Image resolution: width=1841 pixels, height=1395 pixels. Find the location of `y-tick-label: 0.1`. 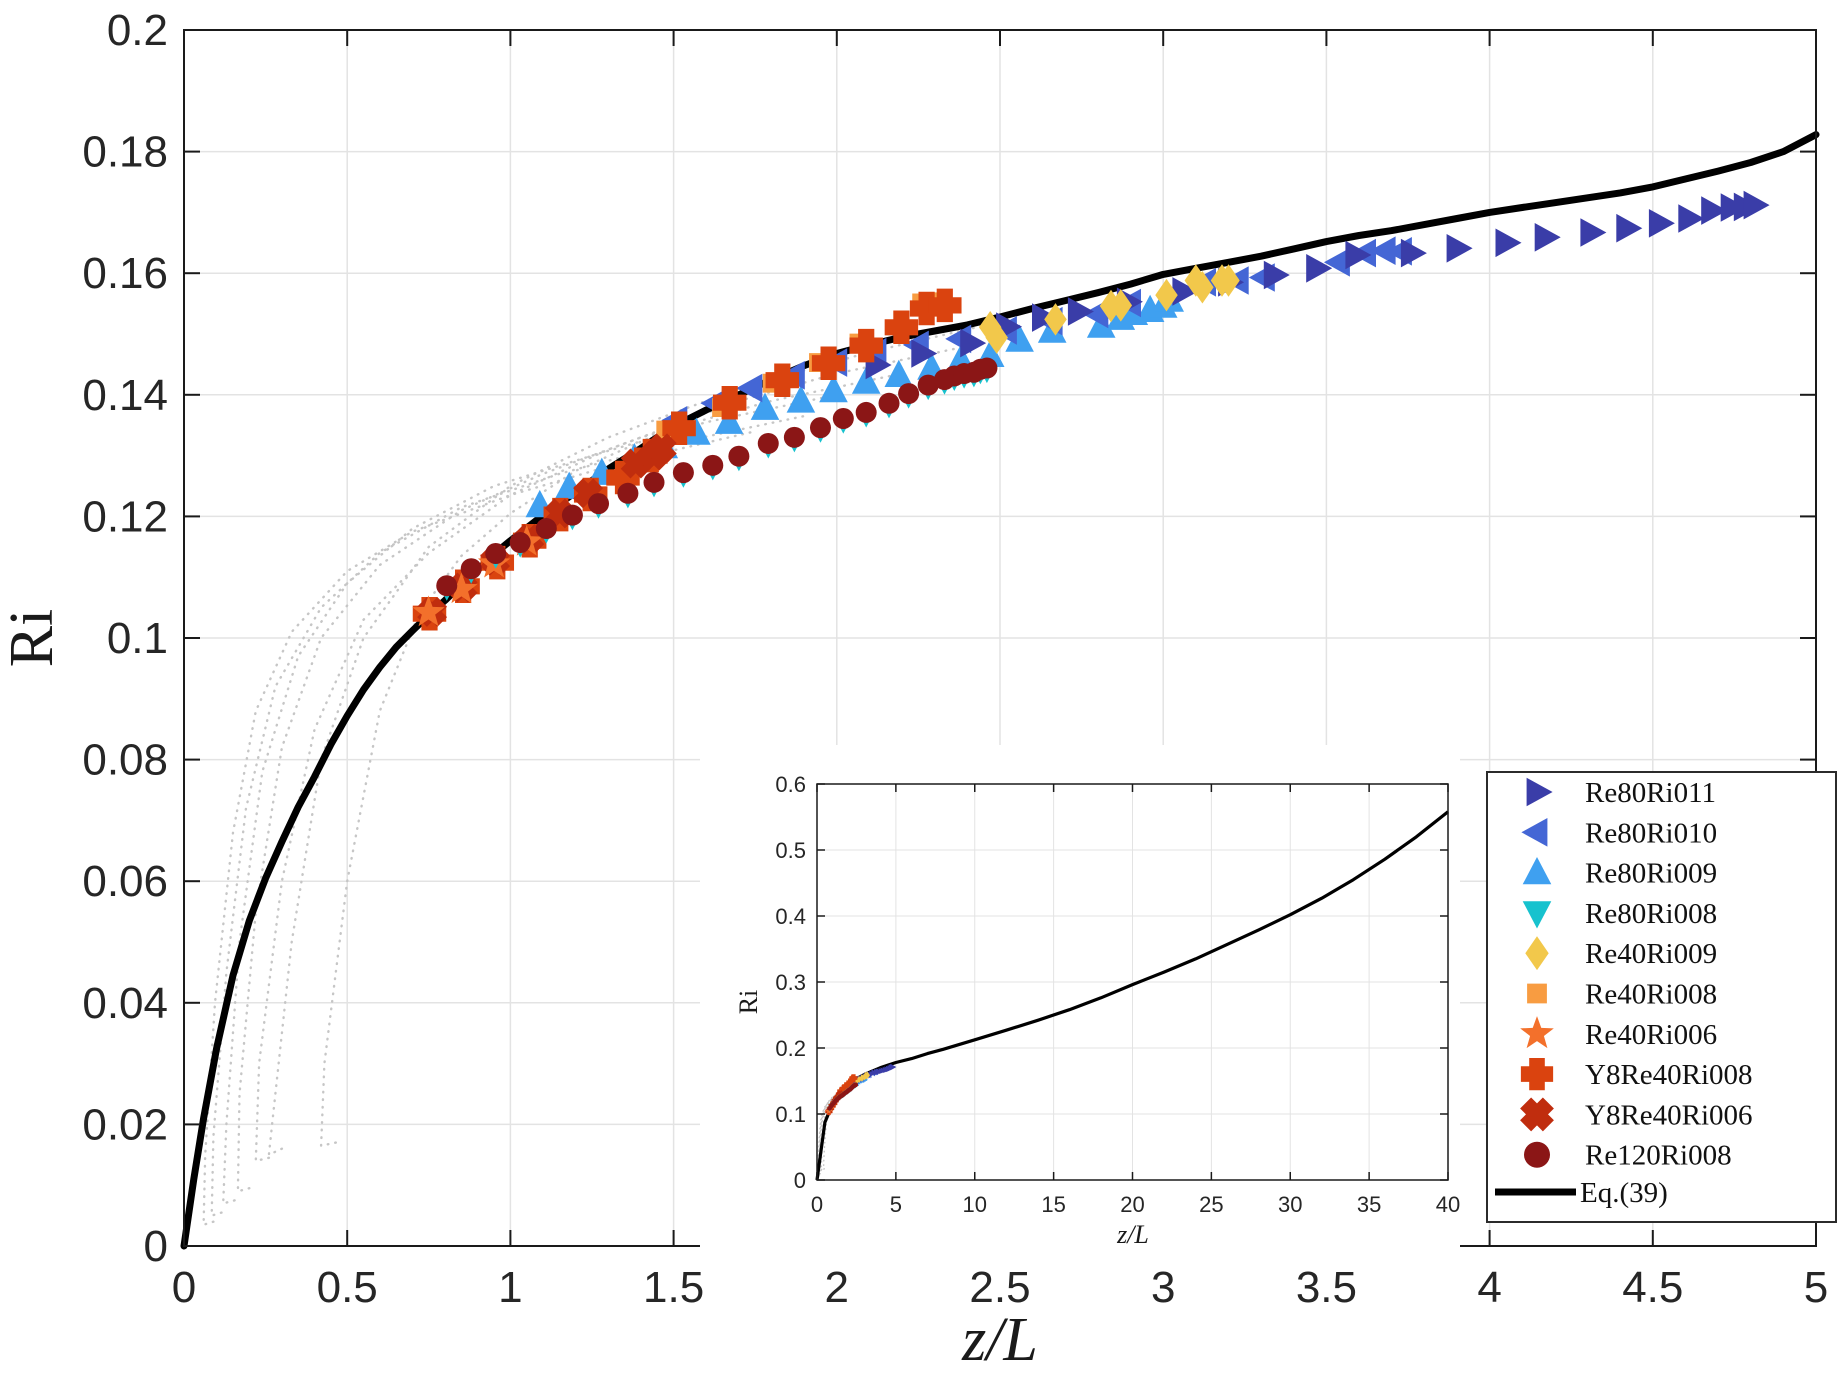

y-tick-label: 0.1 is located at coordinates (137, 638).